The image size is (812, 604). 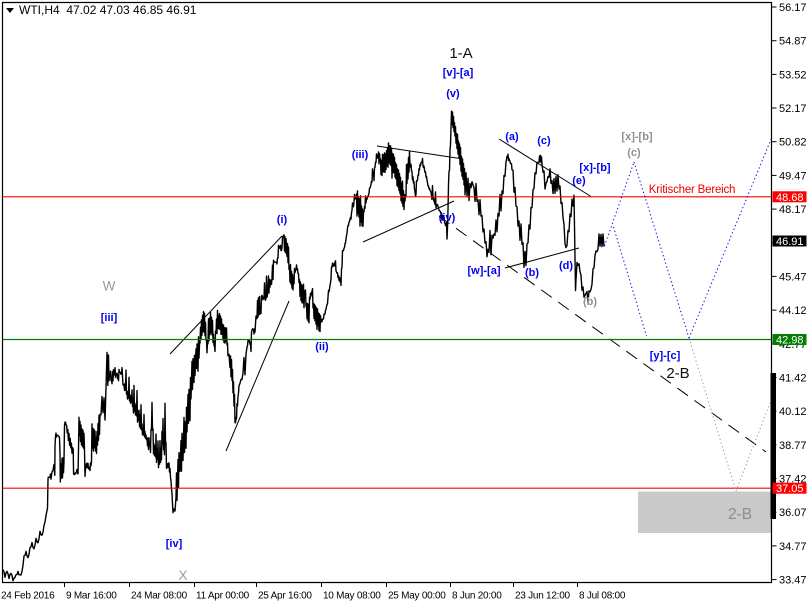 I want to click on svg-text: (e), so click(x=579, y=181).